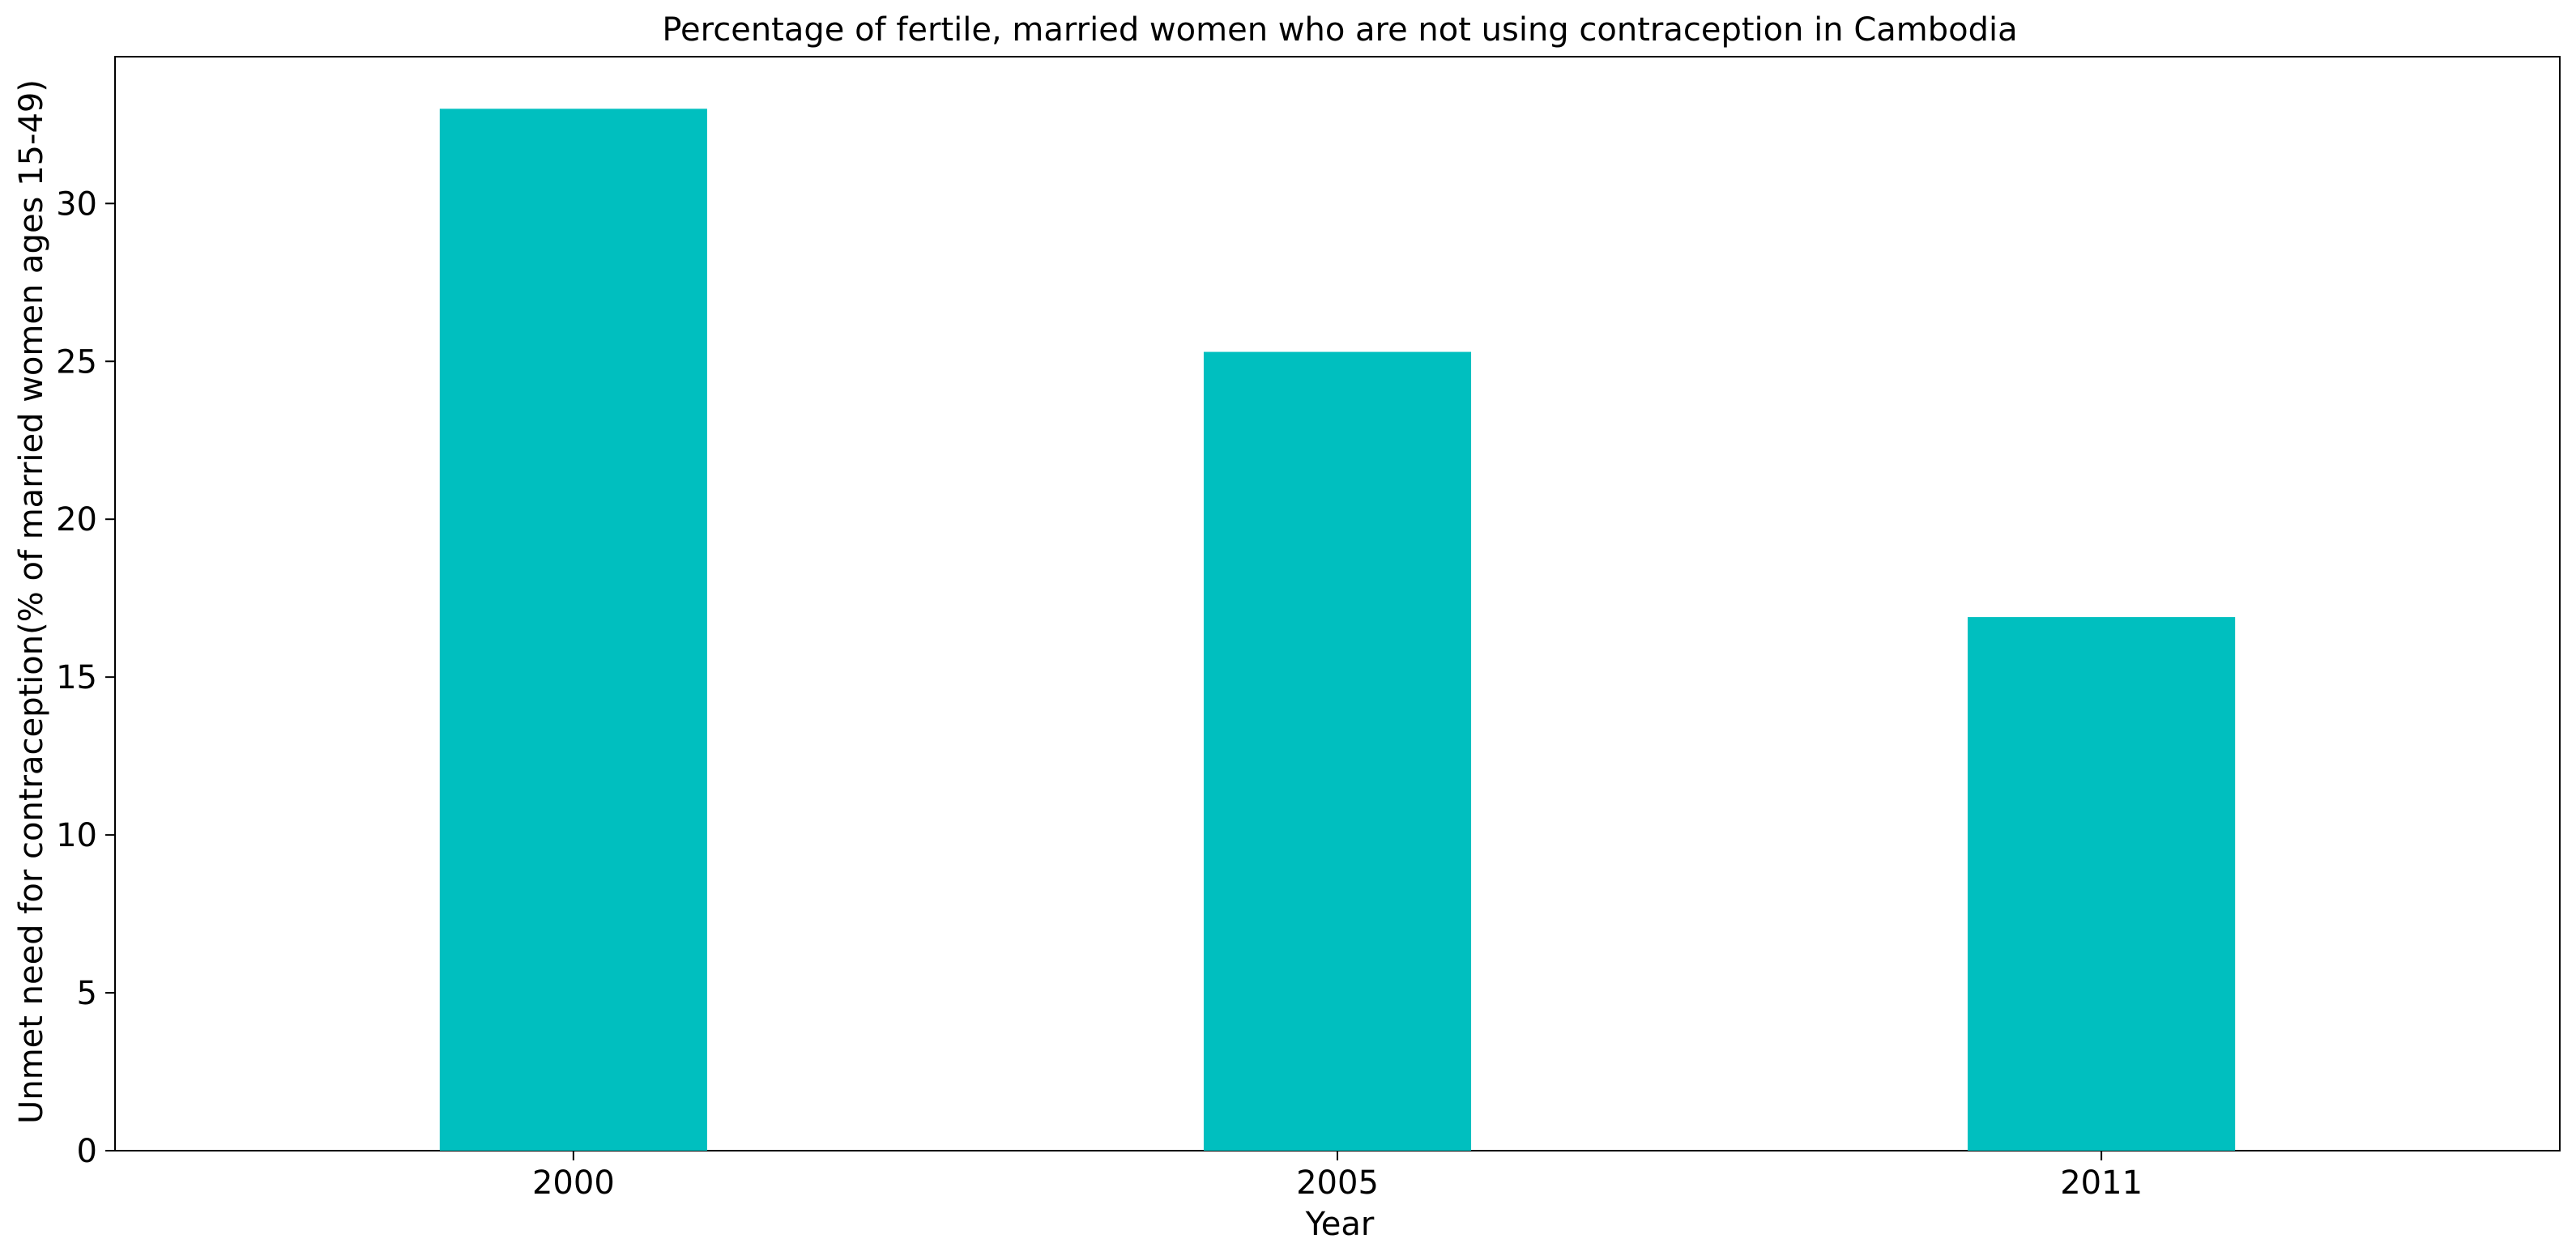  I want to click on x-axis-ticks: 2000 2005 2011, so click(1338, 1176).